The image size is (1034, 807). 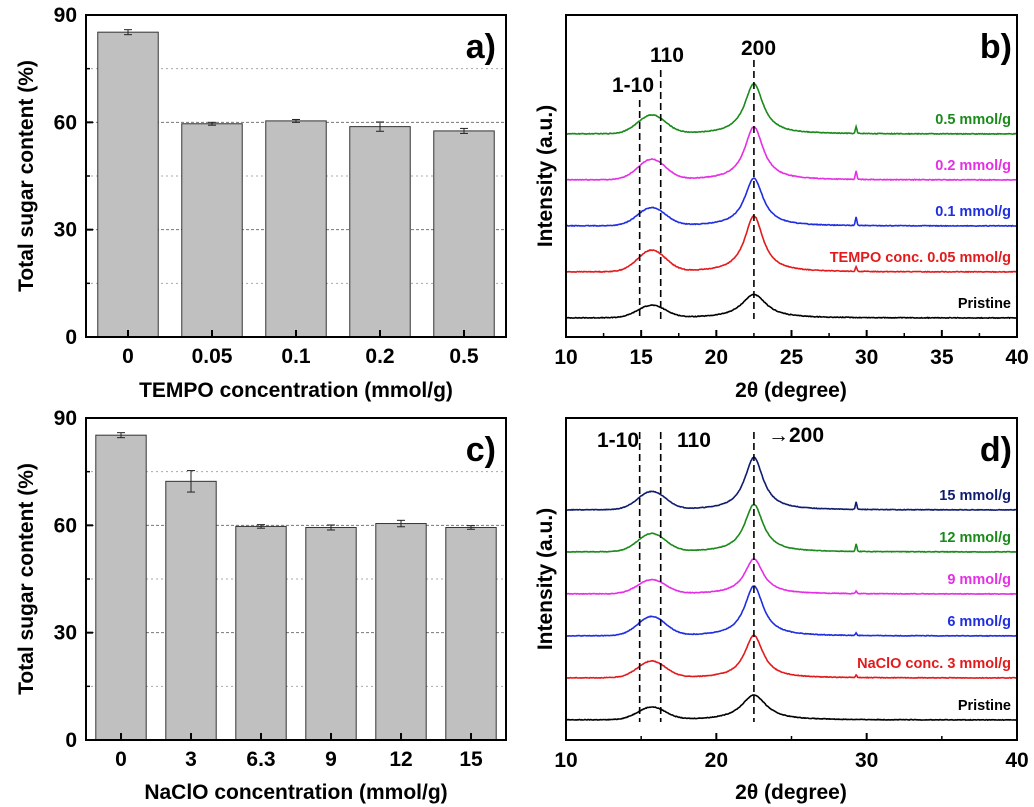 I want to click on panel-b-peak-lines, so click(x=696, y=189).